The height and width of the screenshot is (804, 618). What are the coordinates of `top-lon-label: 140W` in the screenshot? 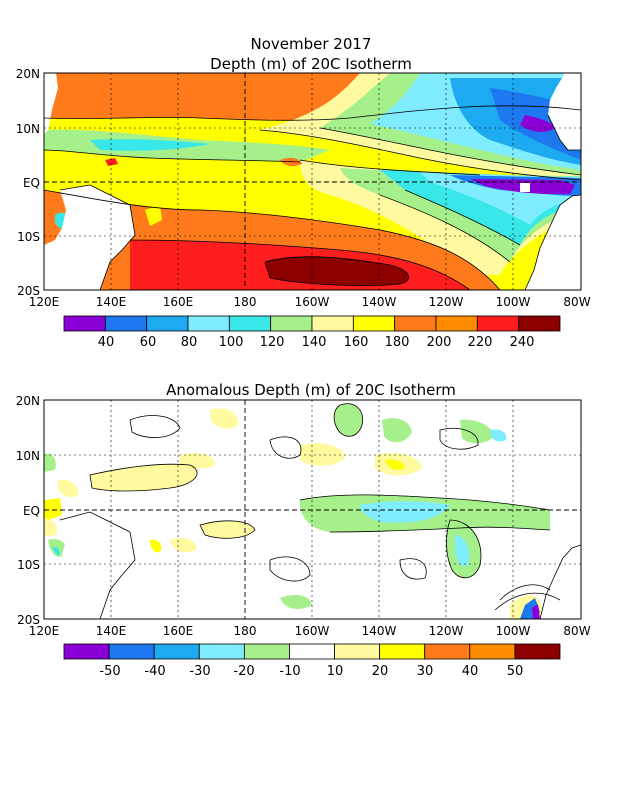 It's located at (379, 302).